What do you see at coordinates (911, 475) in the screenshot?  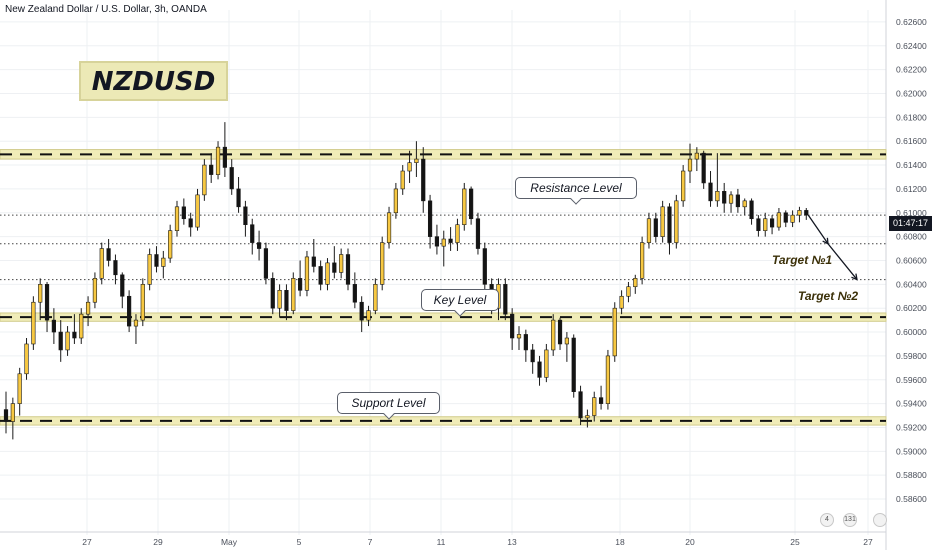 I see `y-tick-label: 0.58800` at bounding box center [911, 475].